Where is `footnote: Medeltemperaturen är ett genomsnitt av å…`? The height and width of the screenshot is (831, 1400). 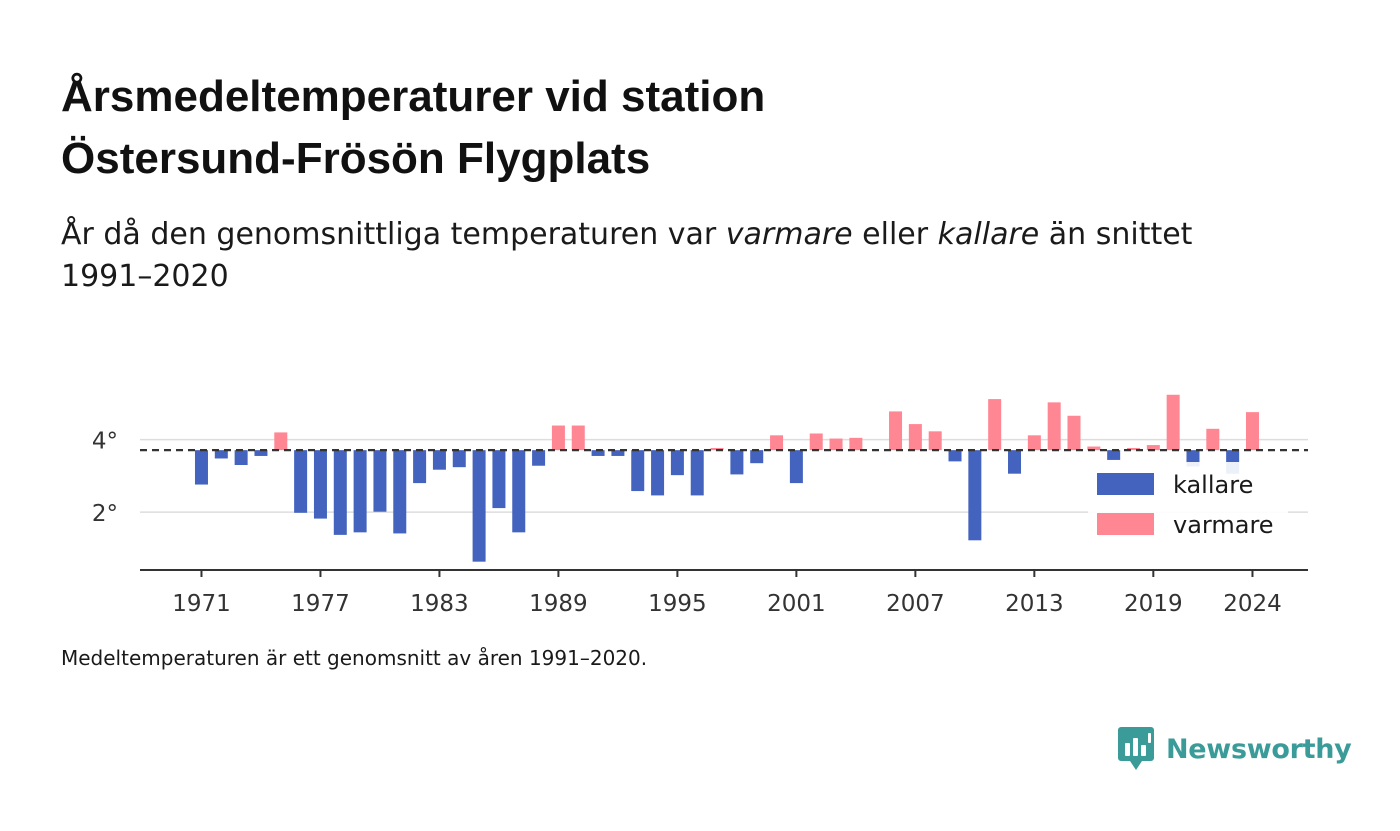
footnote: Medeltemperaturen är ett genomsnitt av å… is located at coordinates (354, 658).